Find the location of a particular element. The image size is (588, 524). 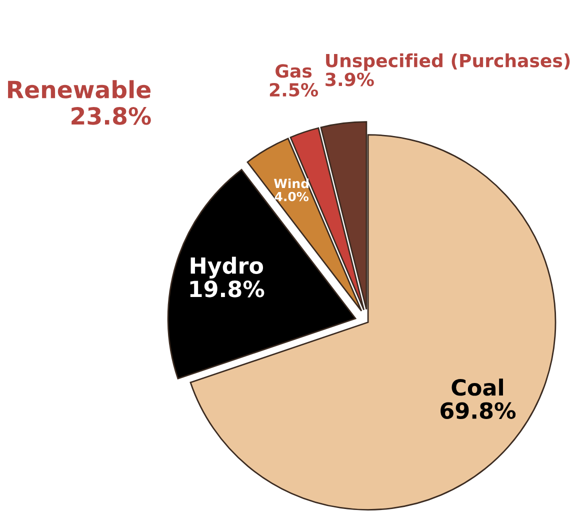

data-label: 3.9% is located at coordinates (350, 79).